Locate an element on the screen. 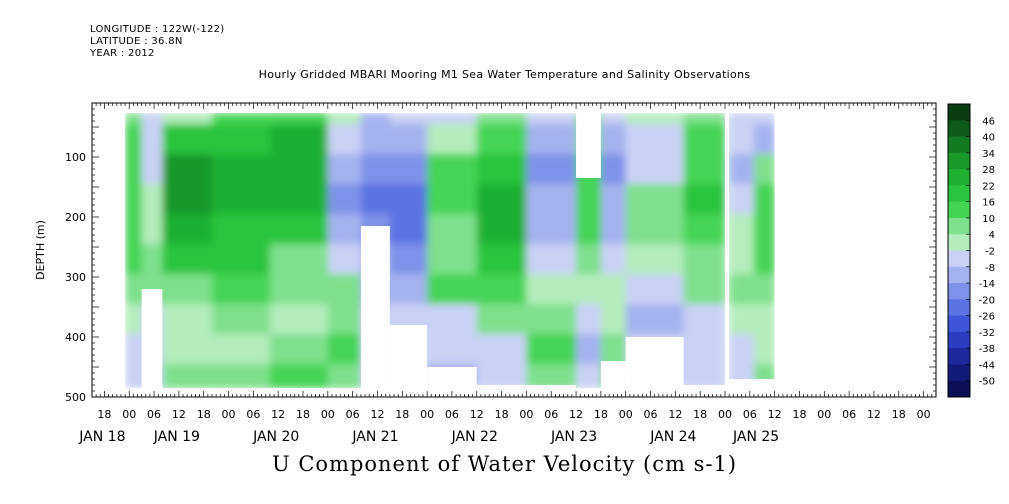 The height and width of the screenshot is (504, 1009). y-axis-label: DEPTH (m) is located at coordinates (40, 250).